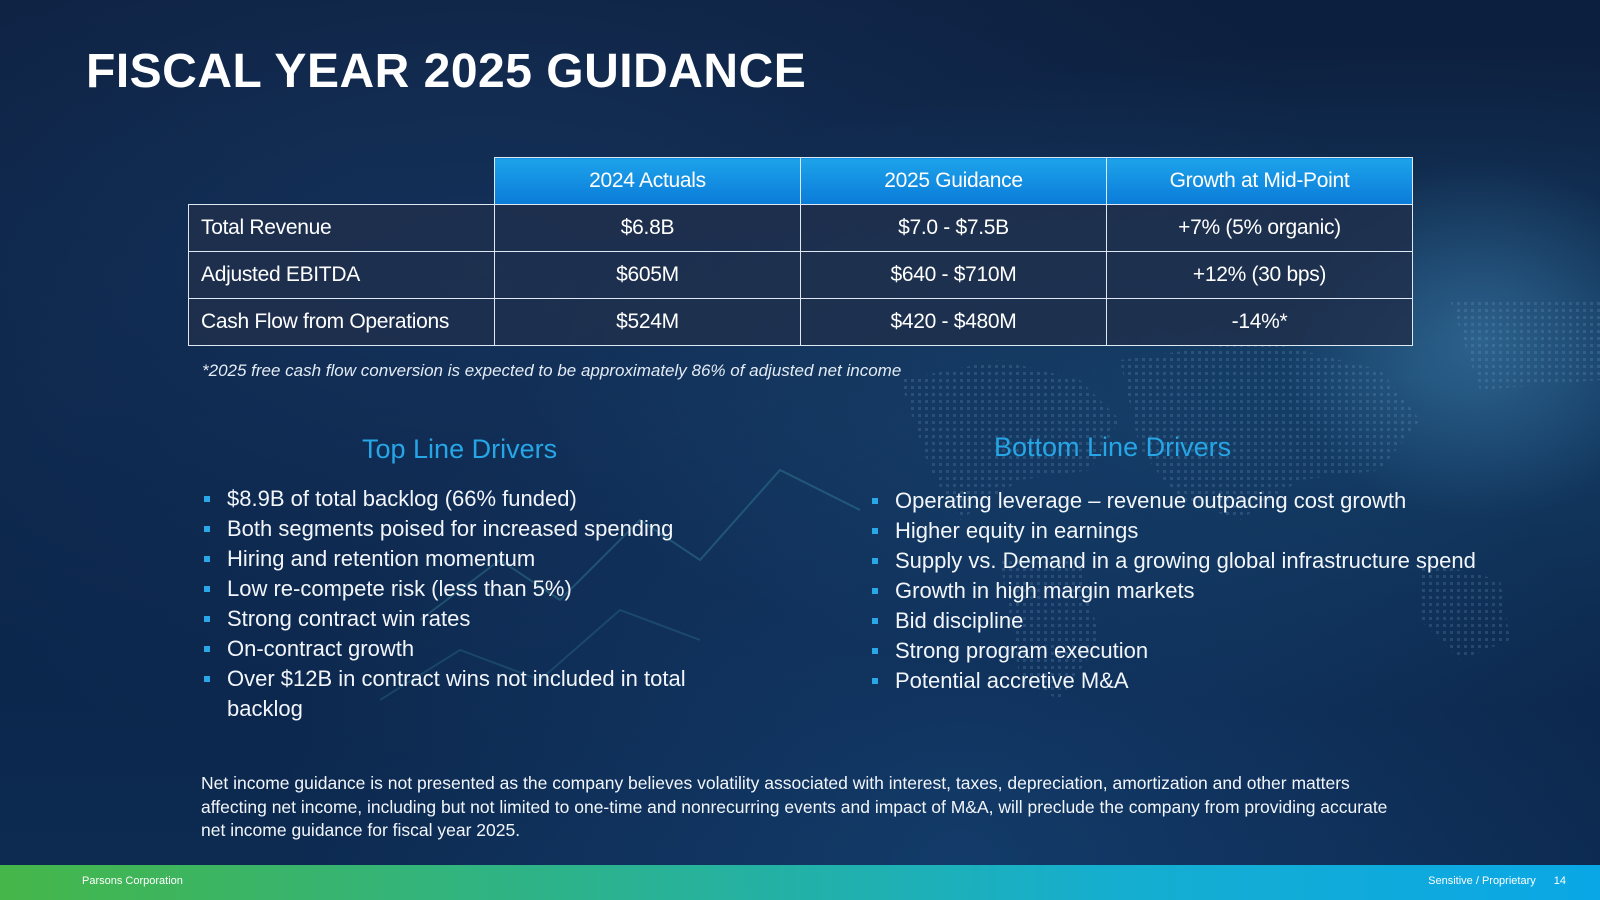 The width and height of the screenshot is (1600, 900). Describe the element at coordinates (321, 648) in the screenshot. I see `list-item-text: On-contract growth` at that location.